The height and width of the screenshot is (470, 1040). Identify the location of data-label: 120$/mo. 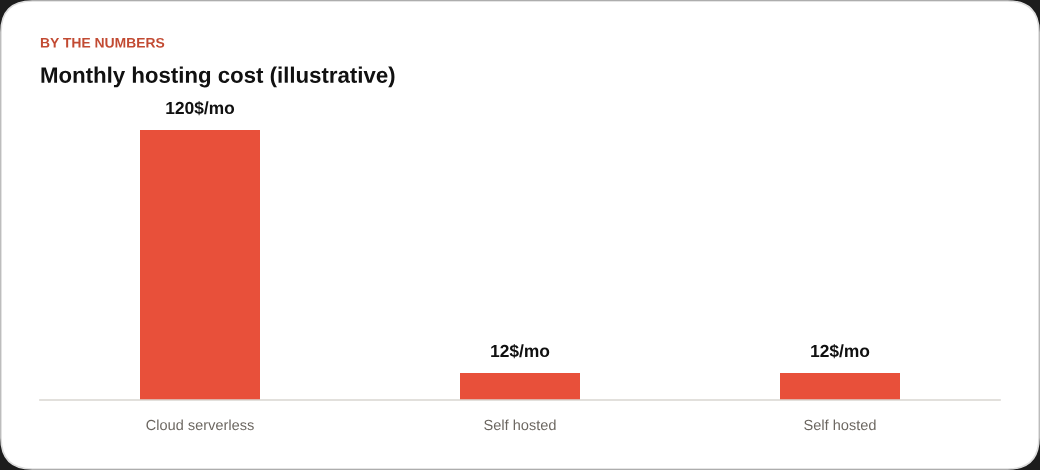
(200, 108).